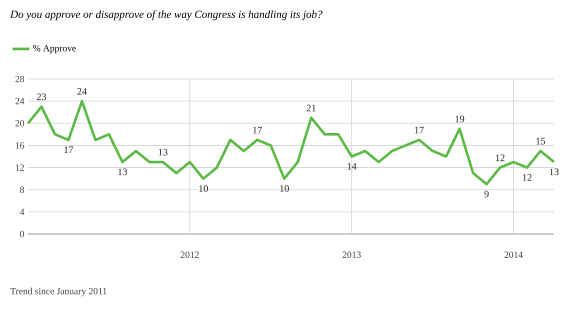 The height and width of the screenshot is (330, 564). Describe the element at coordinates (189, 255) in the screenshot. I see `x-tick-label: 2012` at that location.